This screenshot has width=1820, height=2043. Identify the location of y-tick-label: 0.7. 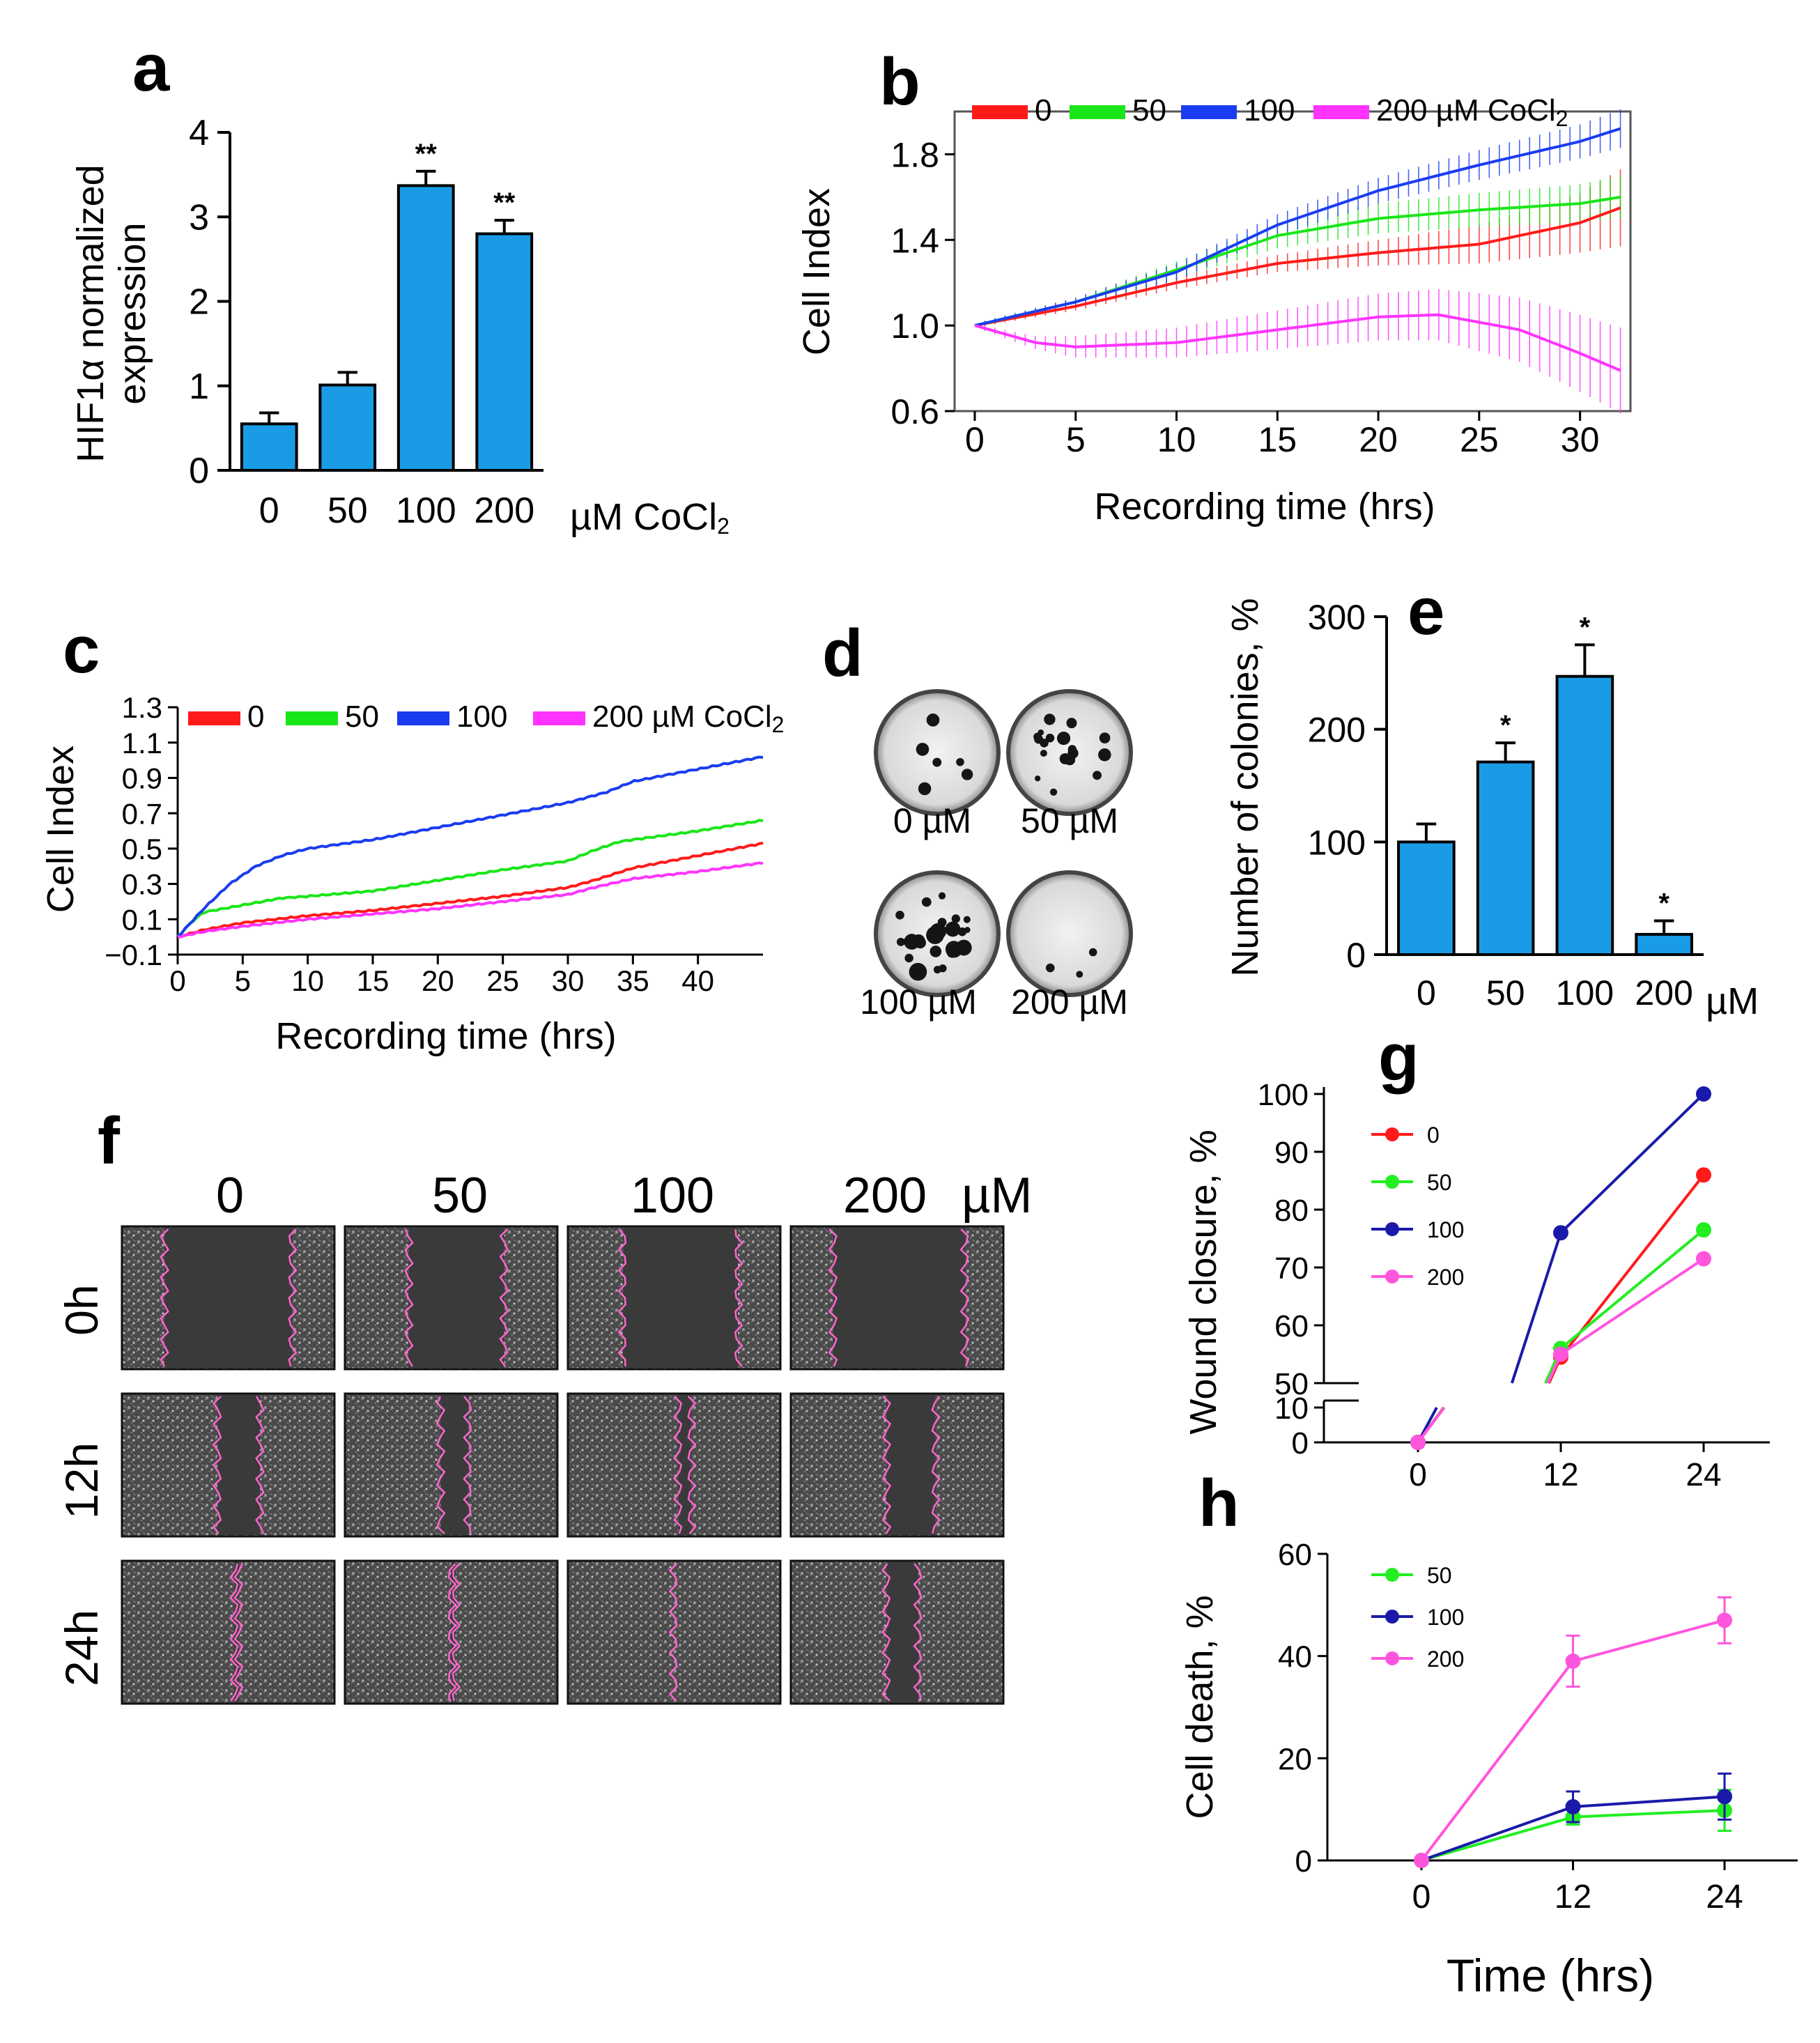
(142, 813).